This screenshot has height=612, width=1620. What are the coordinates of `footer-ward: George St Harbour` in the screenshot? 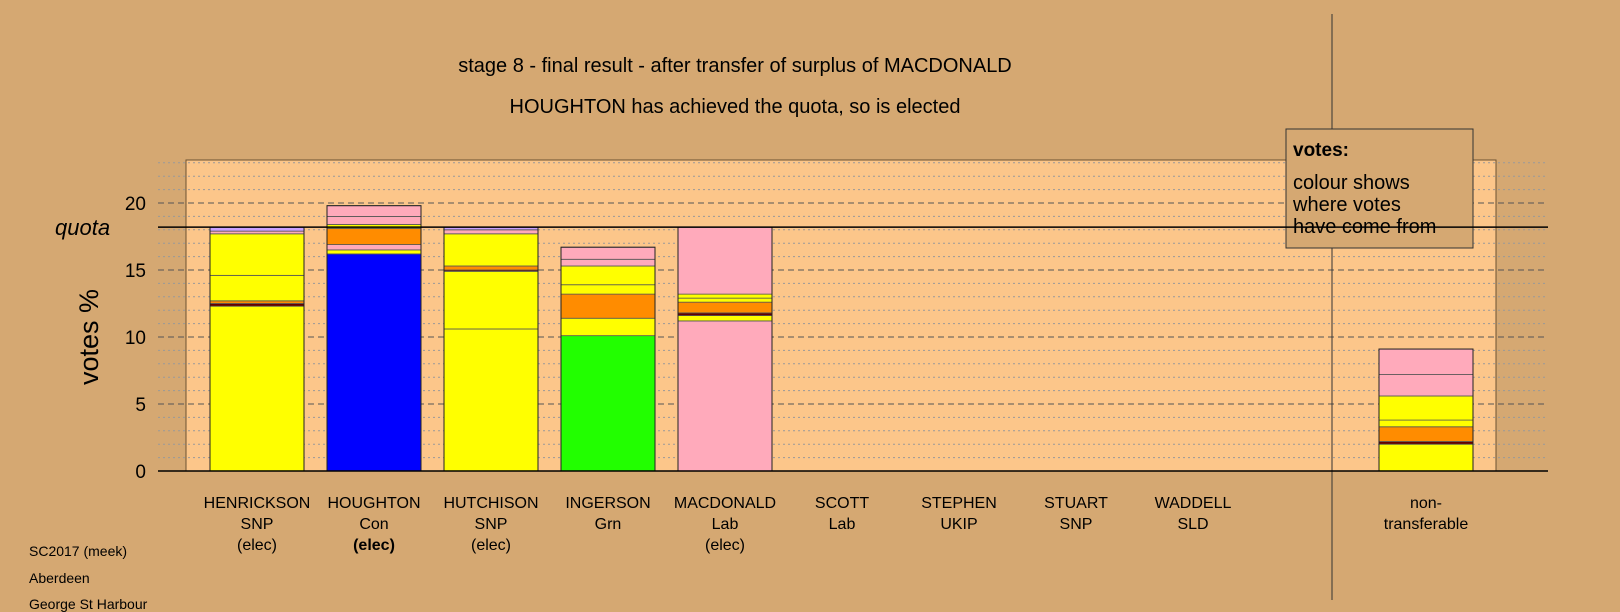 It's located at (88, 604).